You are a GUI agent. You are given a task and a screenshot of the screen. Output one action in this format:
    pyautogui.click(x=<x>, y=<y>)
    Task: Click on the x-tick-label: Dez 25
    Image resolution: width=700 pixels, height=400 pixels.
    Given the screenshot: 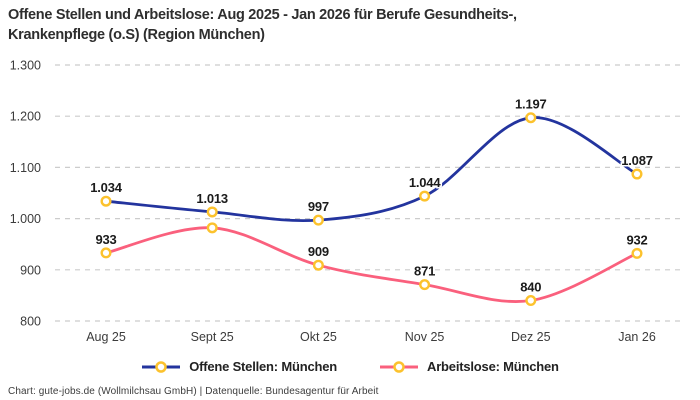 What is the action you would take?
    pyautogui.click(x=531, y=337)
    